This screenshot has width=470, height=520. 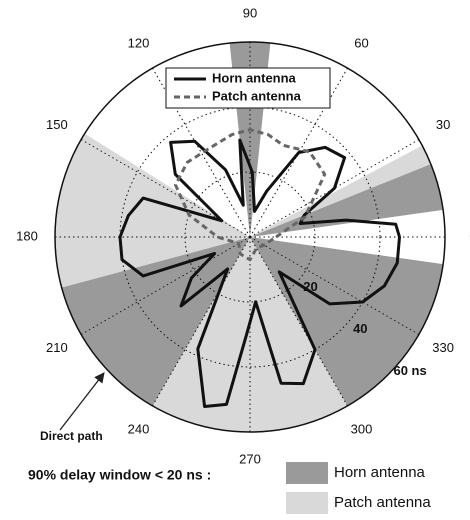 I want to click on theta-tick-label: 240, so click(x=139, y=429).